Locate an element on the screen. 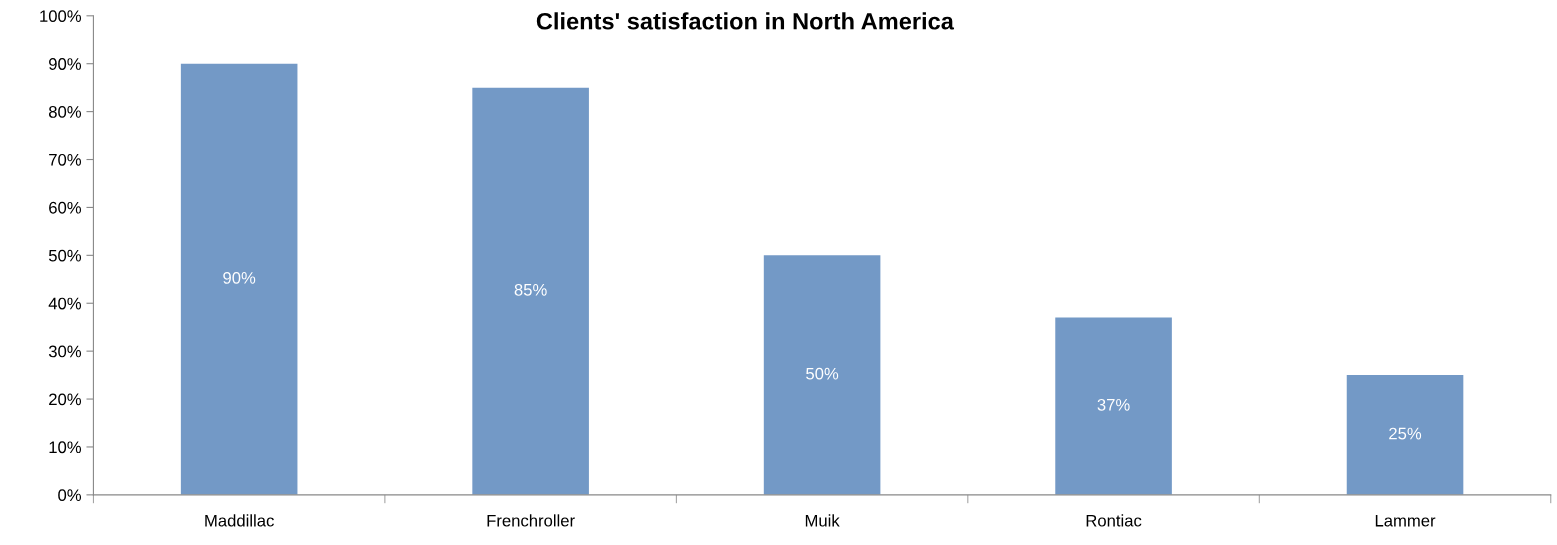 Image resolution: width=1557 pixels, height=545 pixels. x-tick-label: Lammer is located at coordinates (1405, 520).